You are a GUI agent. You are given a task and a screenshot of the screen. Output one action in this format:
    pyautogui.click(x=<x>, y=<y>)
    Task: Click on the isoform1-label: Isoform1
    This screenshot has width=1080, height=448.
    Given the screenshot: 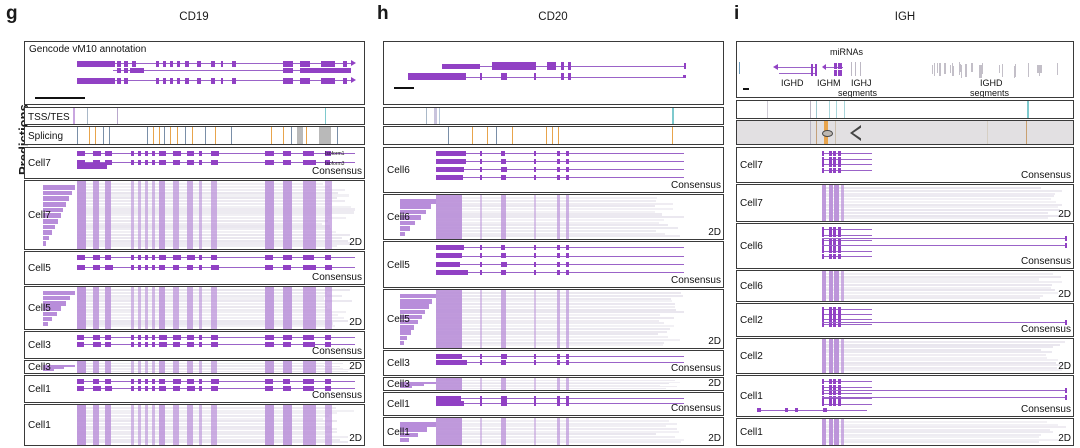 What is the action you would take?
    pyautogui.click(x=335, y=154)
    